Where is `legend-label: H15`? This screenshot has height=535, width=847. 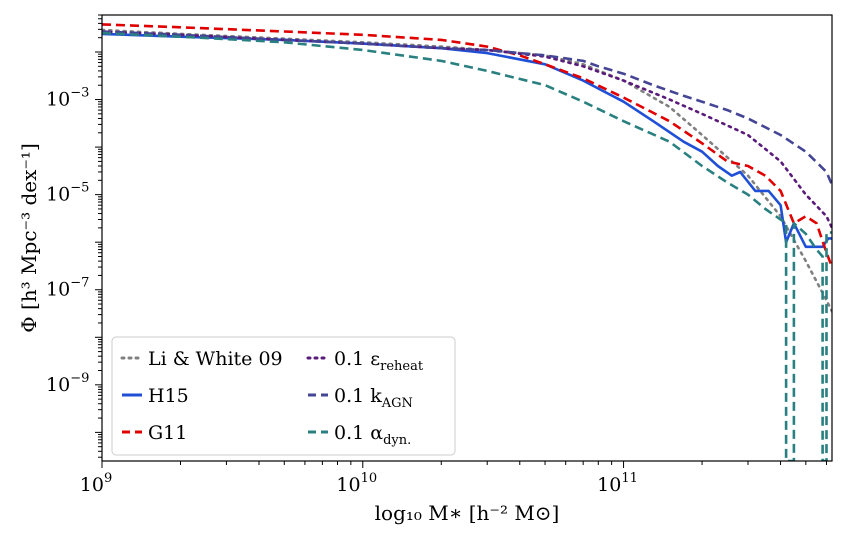
legend-label: H15 is located at coordinates (168, 396).